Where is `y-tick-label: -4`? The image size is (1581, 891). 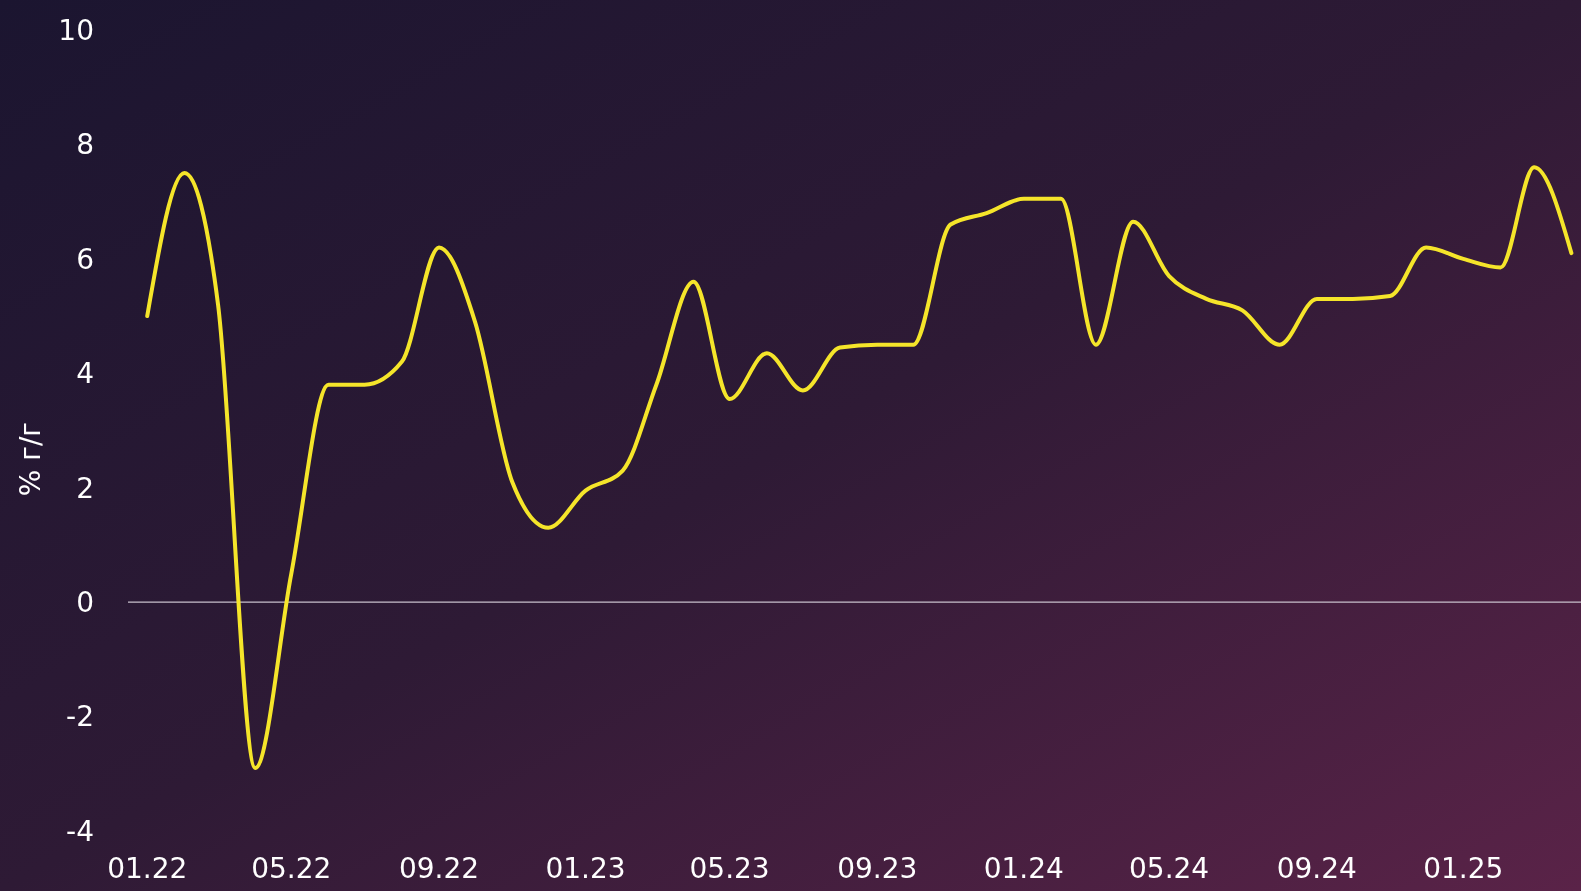 y-tick-label: -4 is located at coordinates (80, 831).